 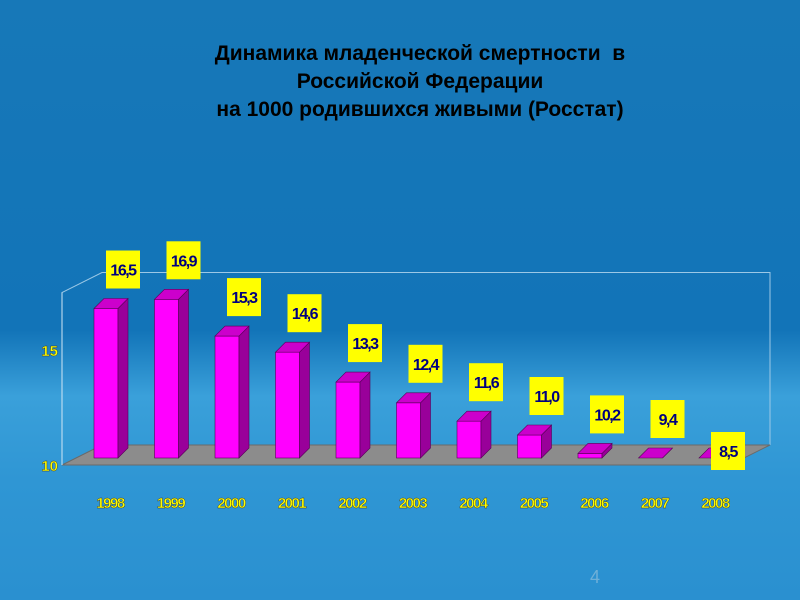 I want to click on data-label-2000: 15,3, so click(x=244, y=298).